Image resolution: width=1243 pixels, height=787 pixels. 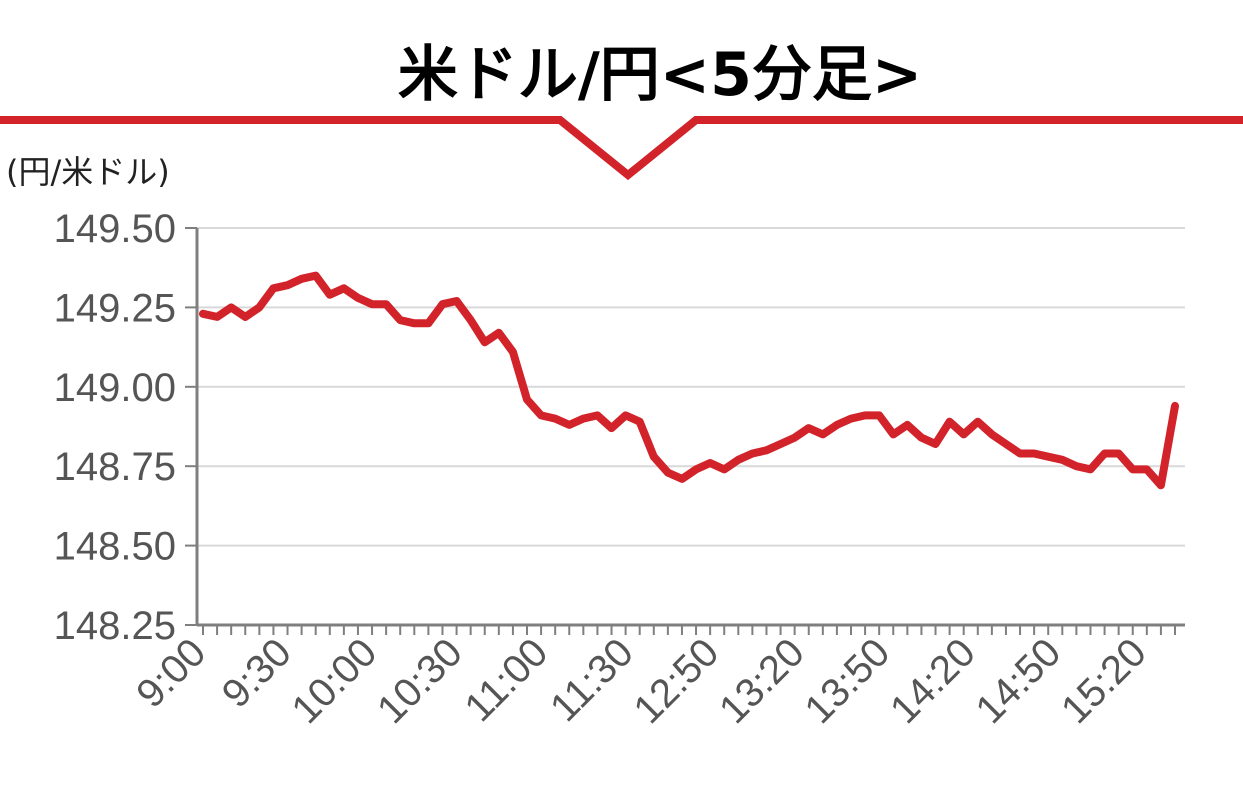 What do you see at coordinates (115, 467) in the screenshot?
I see `y-tick-label: 148.75` at bounding box center [115, 467].